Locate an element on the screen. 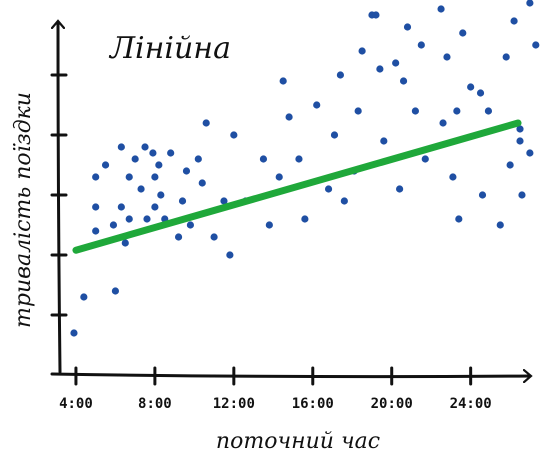  x-tick-label: 20:00 is located at coordinates (392, 404).